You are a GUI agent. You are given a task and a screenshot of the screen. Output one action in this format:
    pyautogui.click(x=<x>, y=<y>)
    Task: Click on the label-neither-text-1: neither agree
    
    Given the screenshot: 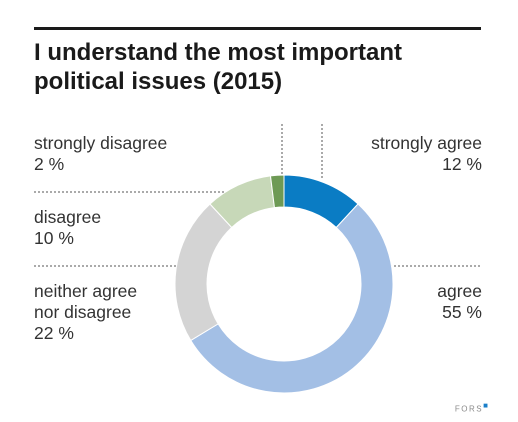 What is the action you would take?
    pyautogui.click(x=86, y=291)
    